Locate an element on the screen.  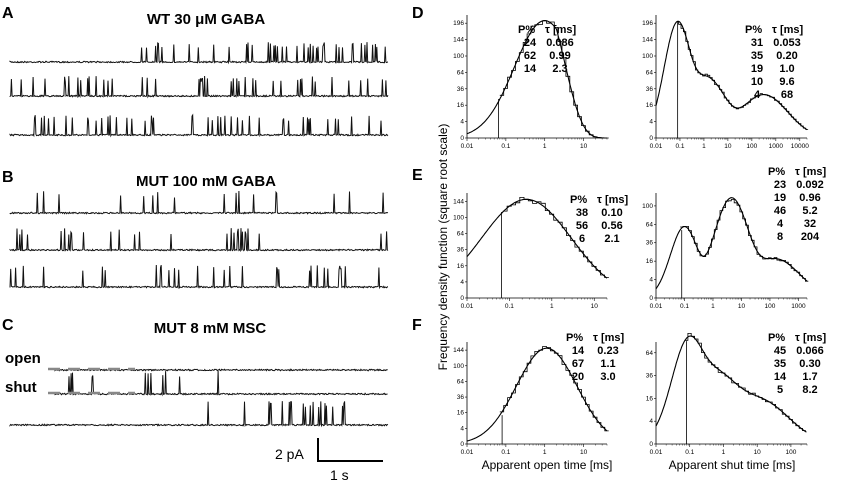
component-p: 5 is located at coordinates (780, 390).